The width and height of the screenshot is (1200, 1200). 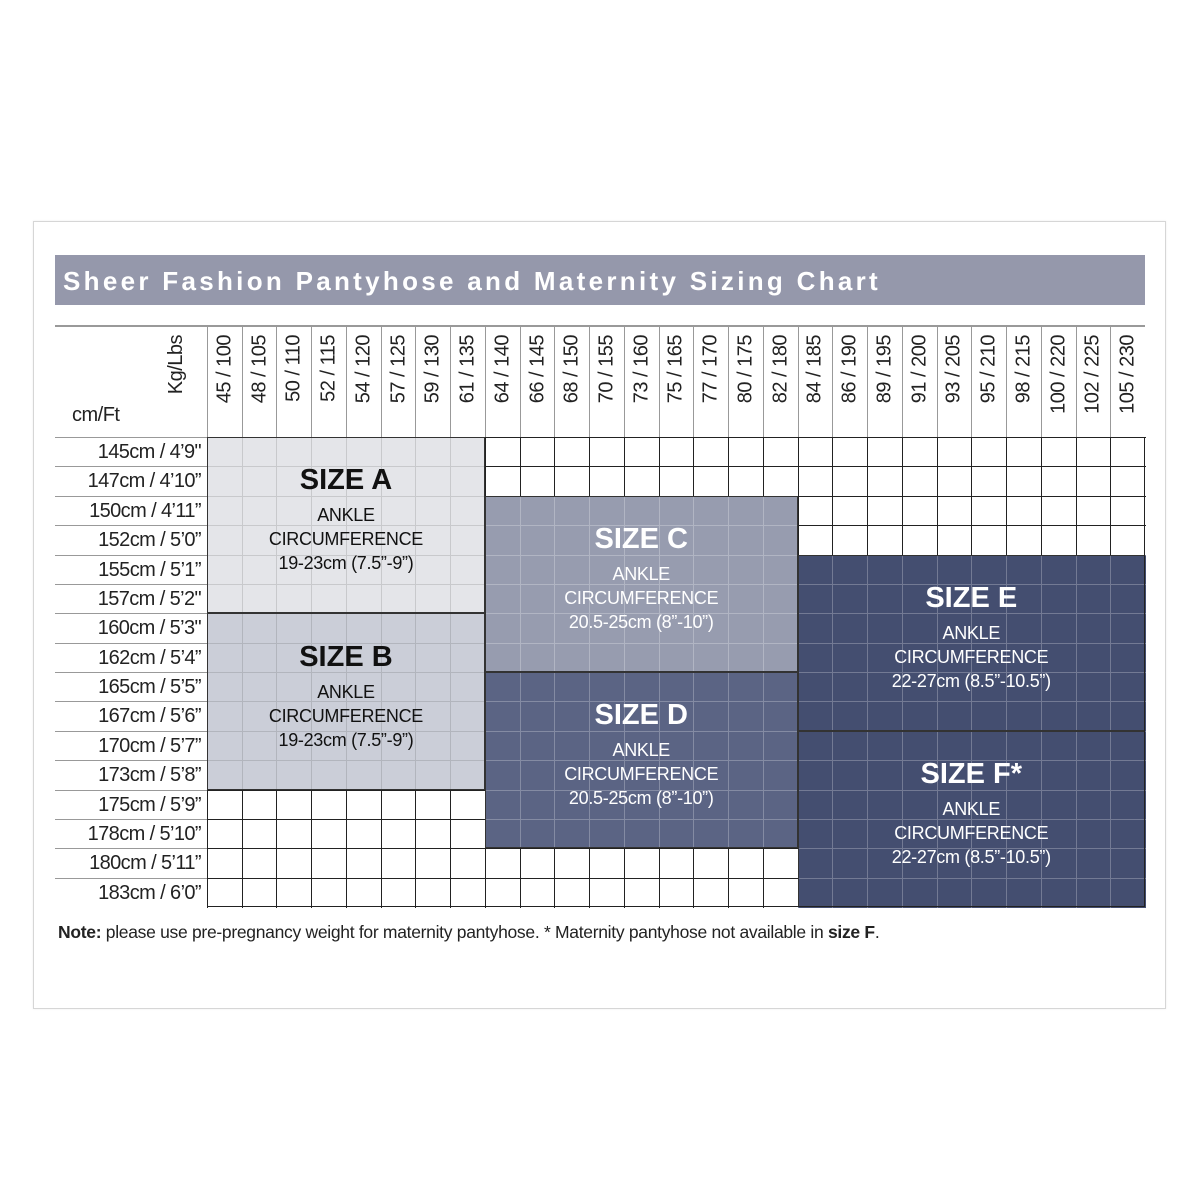 What do you see at coordinates (259, 369) in the screenshot?
I see `weight-label: 48 / 105` at bounding box center [259, 369].